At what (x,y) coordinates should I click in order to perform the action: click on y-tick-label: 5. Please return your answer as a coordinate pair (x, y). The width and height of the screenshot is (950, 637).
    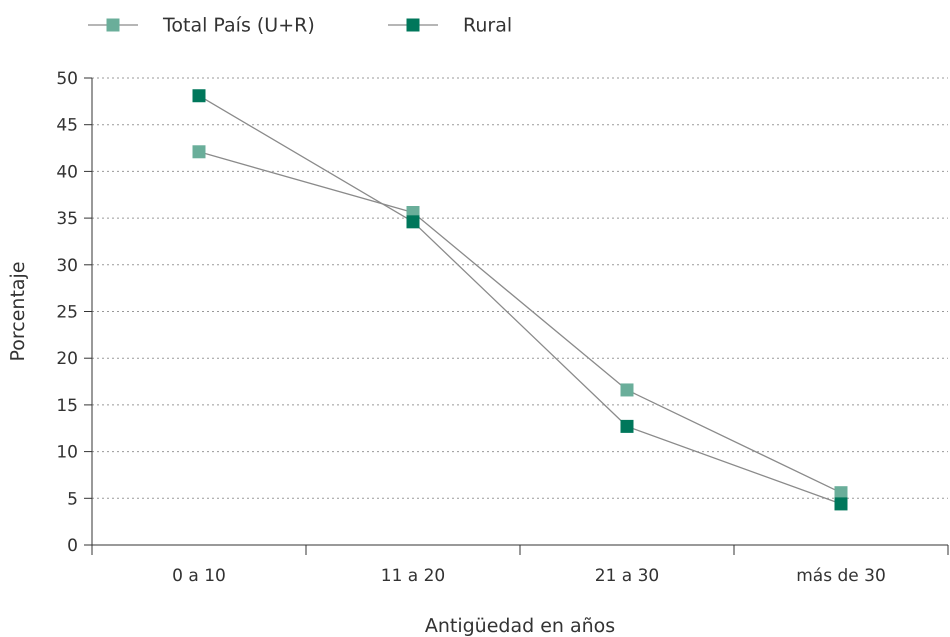
    Looking at the image, I should click on (72, 499).